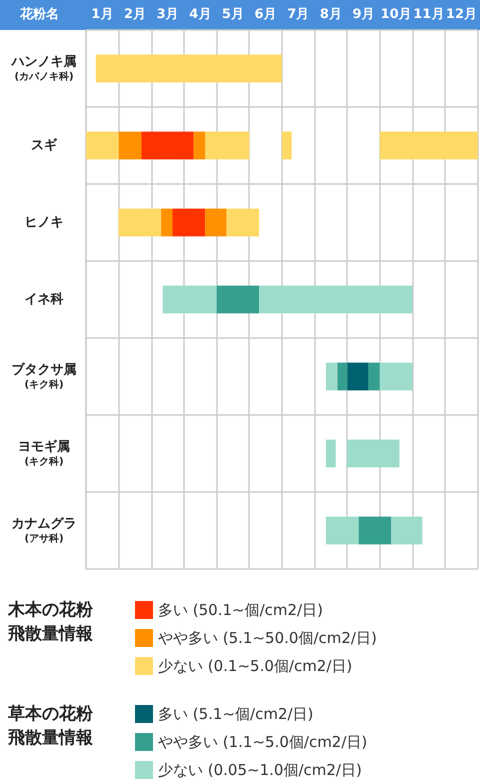 This screenshot has width=480, height=784. What do you see at coordinates (233, 14) in the screenshot?
I see `x-tick-label: 5月` at bounding box center [233, 14].